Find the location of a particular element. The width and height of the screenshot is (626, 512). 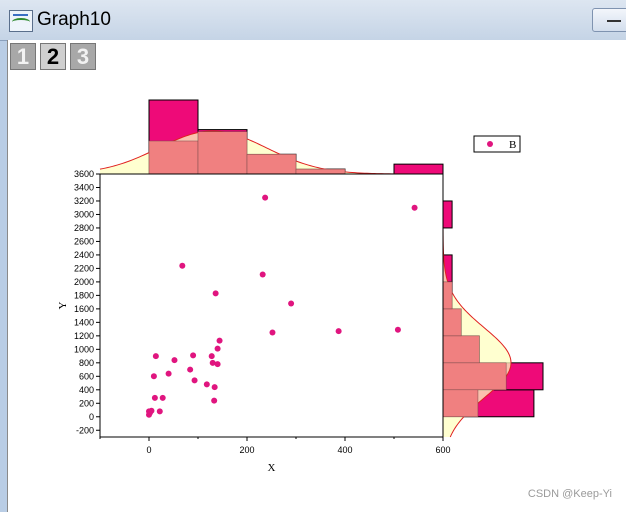

y-tick-label: 0 is located at coordinates (91, 417).